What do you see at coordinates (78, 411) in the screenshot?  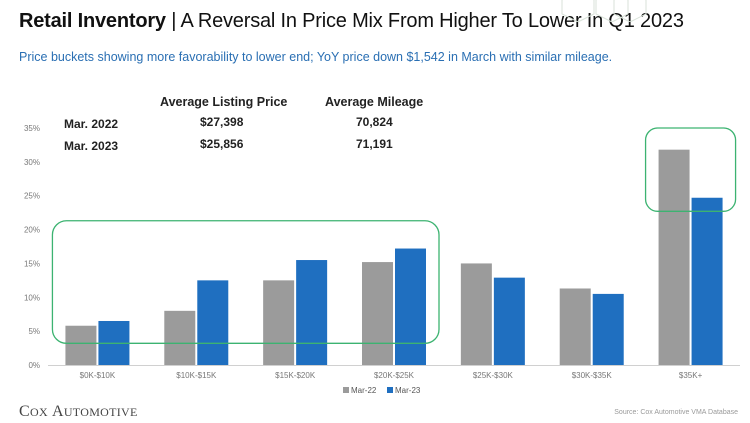 I see `cox-automotive-logo: COX AUTOMOTIVE` at bounding box center [78, 411].